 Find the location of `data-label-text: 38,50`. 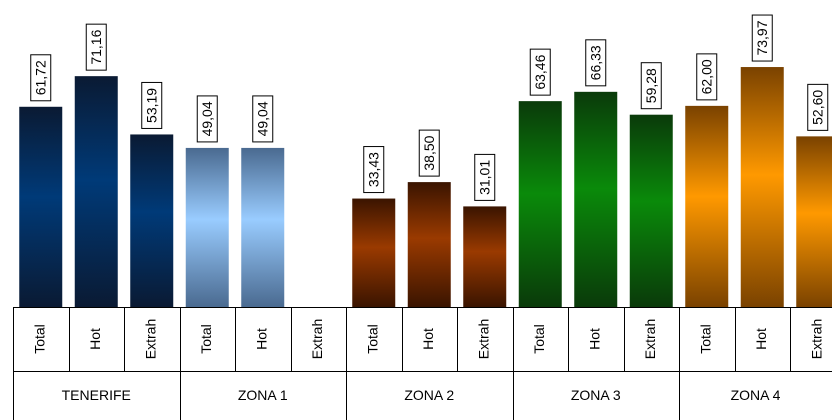

data-label-text: 38,50 is located at coordinates (429, 152).